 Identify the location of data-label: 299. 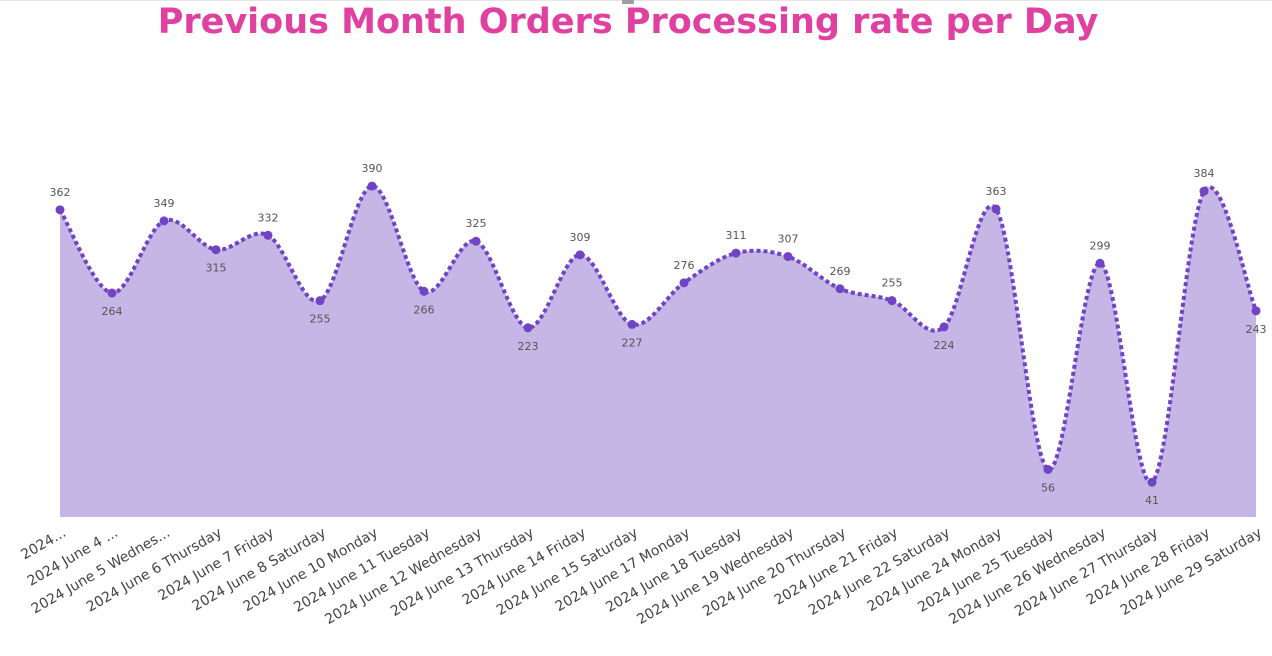
(1100, 245).